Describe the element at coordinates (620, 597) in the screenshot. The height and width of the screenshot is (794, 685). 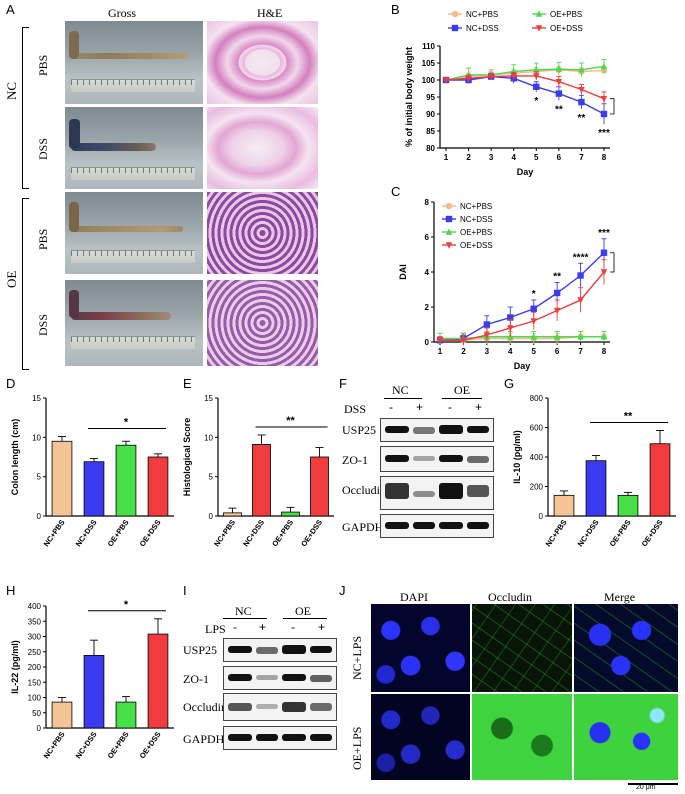
I see `header-merge: Merge` at that location.